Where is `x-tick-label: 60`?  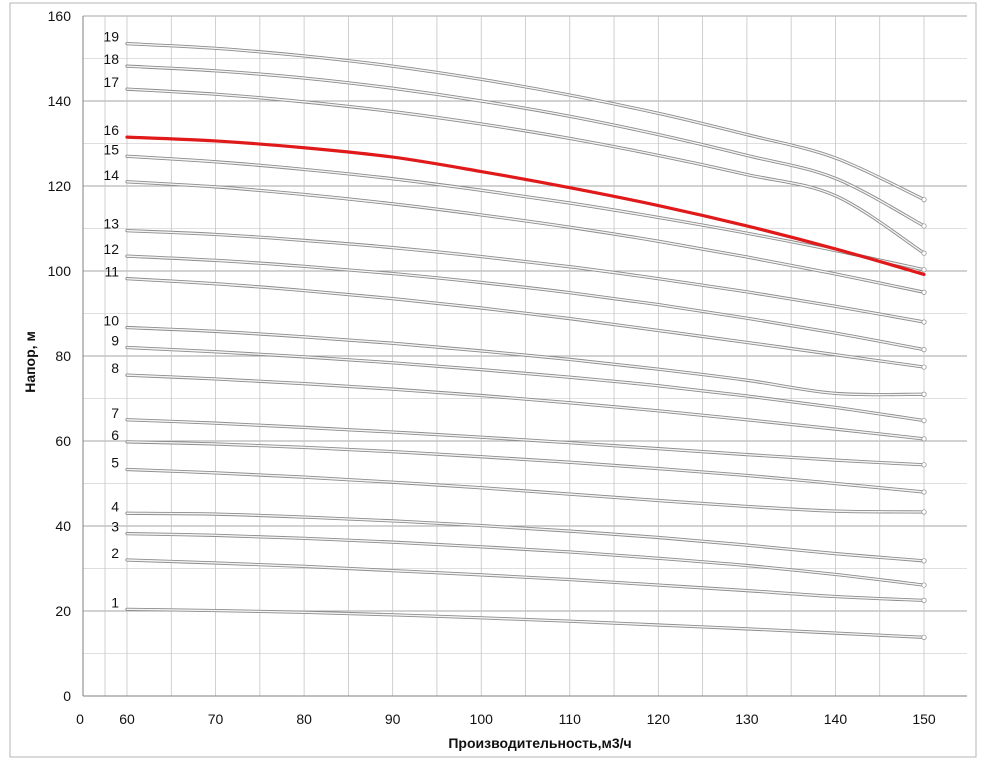 x-tick-label: 60 is located at coordinates (127, 719).